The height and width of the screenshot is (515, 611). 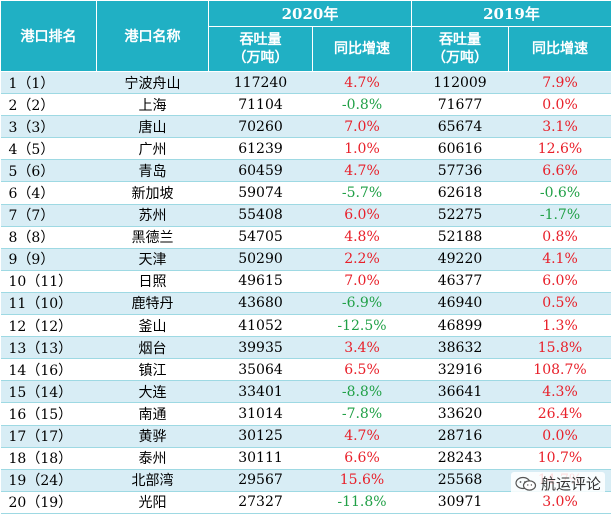 What do you see at coordinates (260, 105) in the screenshot?
I see `throughput-2020-cell: 71104` at bounding box center [260, 105].